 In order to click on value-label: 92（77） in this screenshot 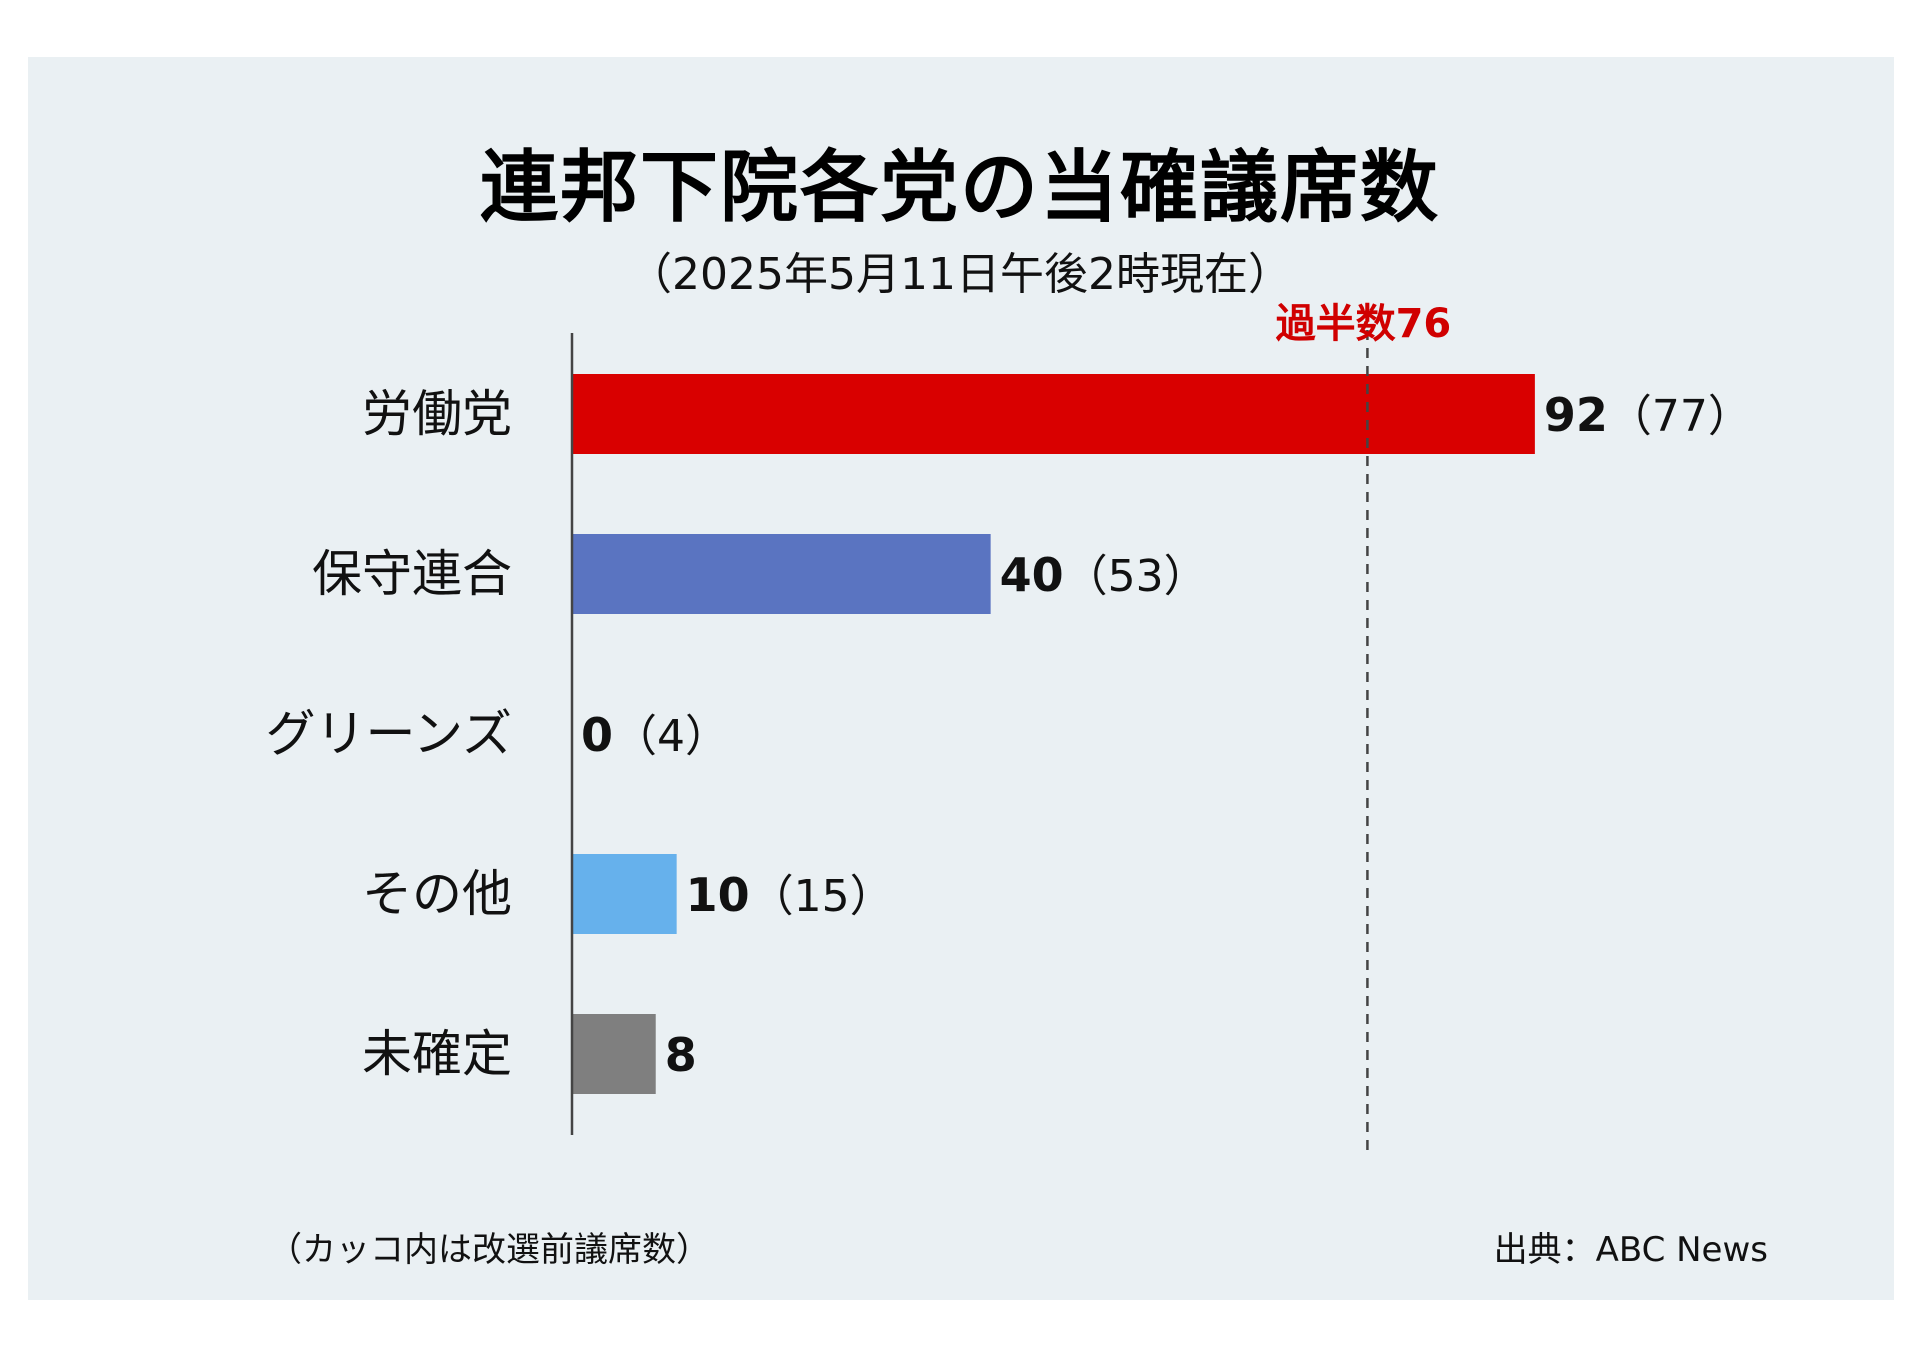, I will do `click(1648, 415)`.